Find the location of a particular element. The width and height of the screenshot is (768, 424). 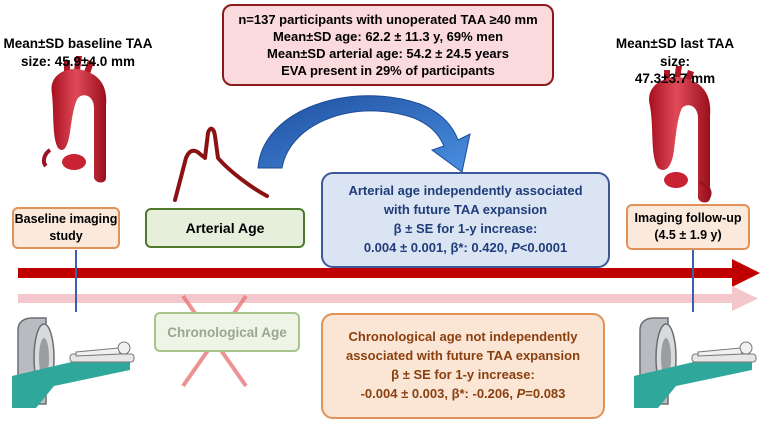

followup-line1: Imaging follow-up is located at coordinates (688, 218).